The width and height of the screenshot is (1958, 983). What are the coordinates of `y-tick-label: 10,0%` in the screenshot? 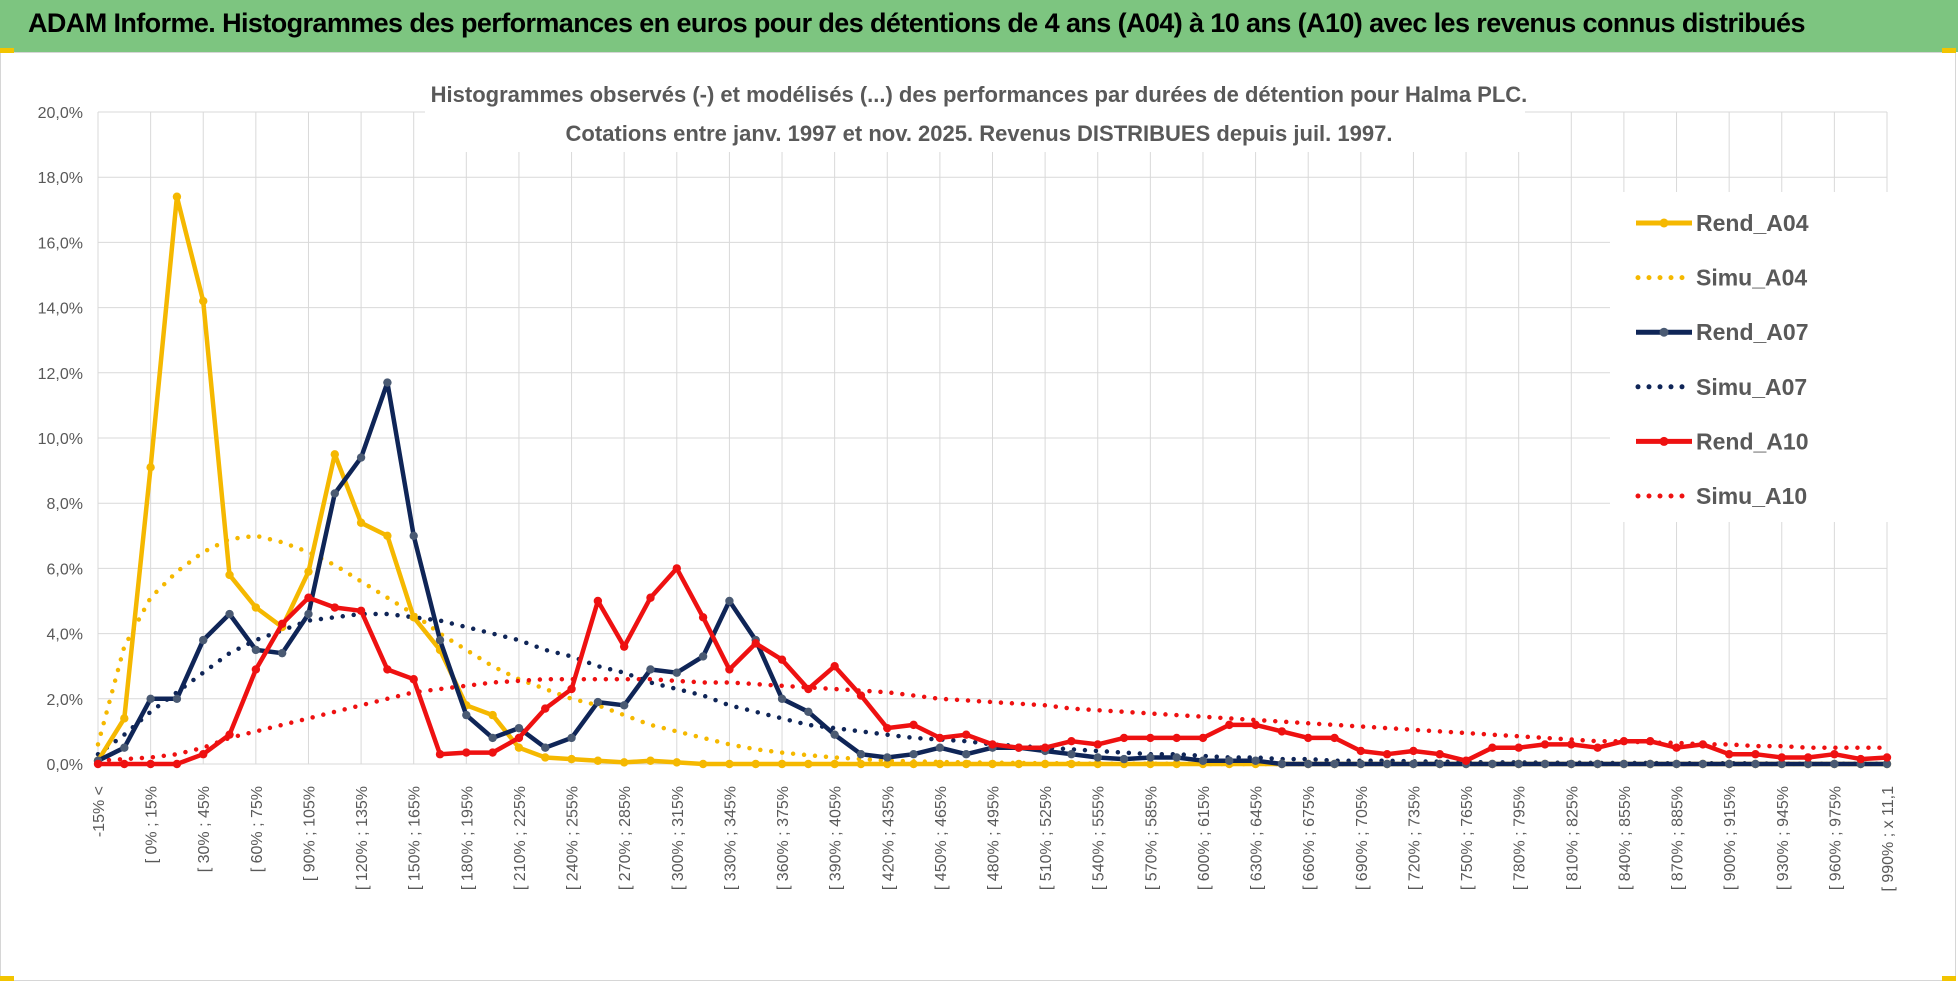 It's located at (60, 439).